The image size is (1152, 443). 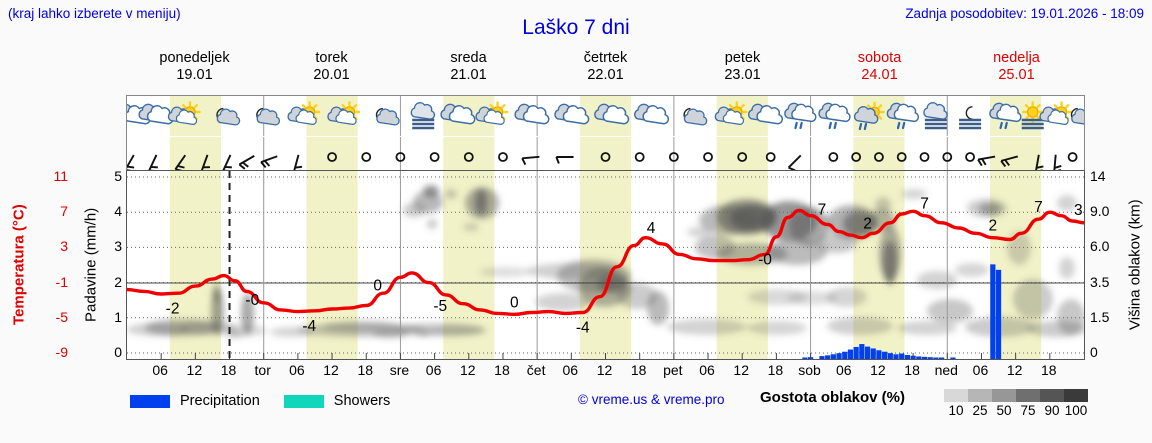 What do you see at coordinates (707, 370) in the screenshot?
I see `x-tick-06-16: 06` at bounding box center [707, 370].